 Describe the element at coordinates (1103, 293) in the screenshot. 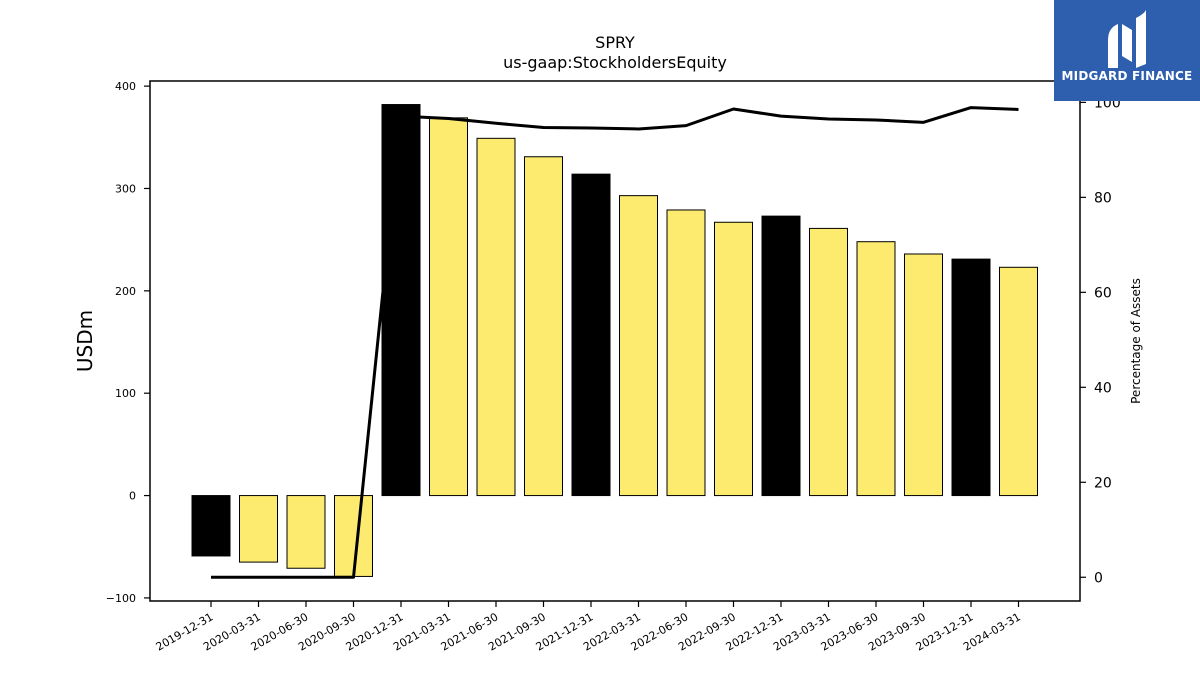

I see `y2-tick-label: 60` at that location.